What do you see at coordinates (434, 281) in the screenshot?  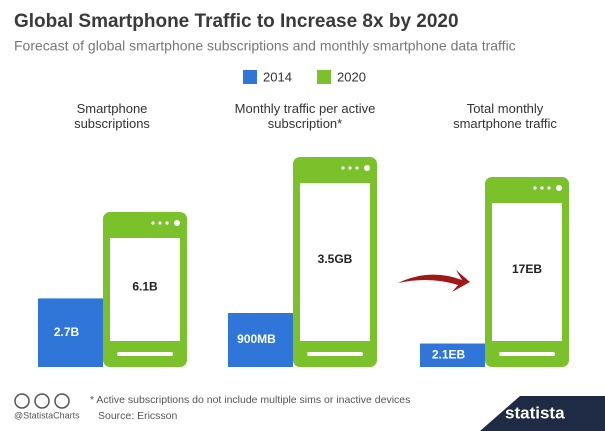 I see `arrow` at bounding box center [434, 281].